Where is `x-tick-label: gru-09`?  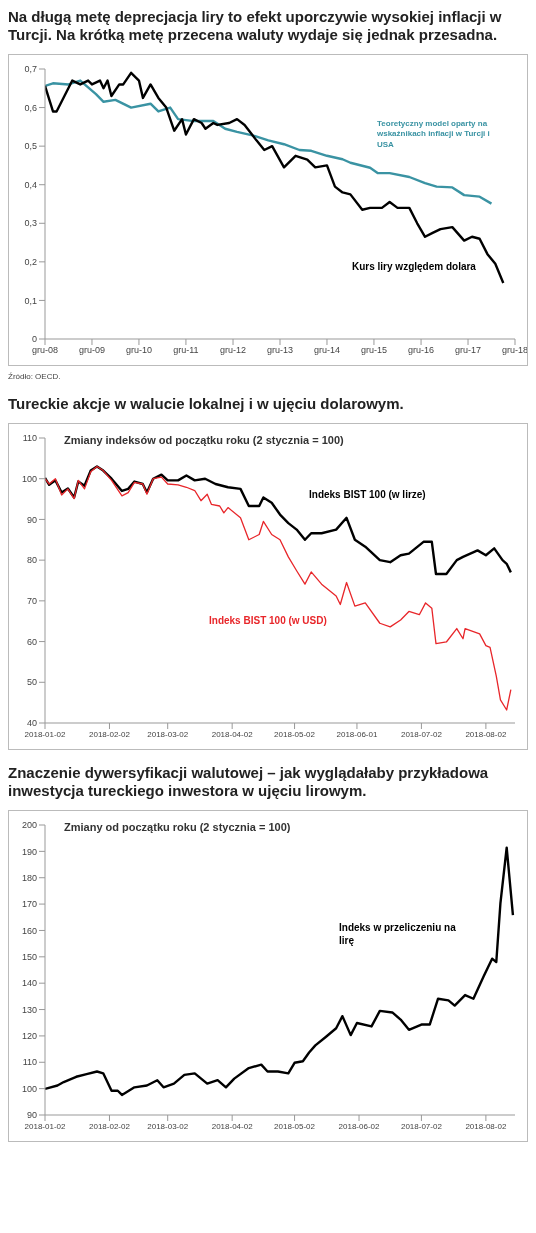
x-tick-label: gru-09 is located at coordinates (91, 350).